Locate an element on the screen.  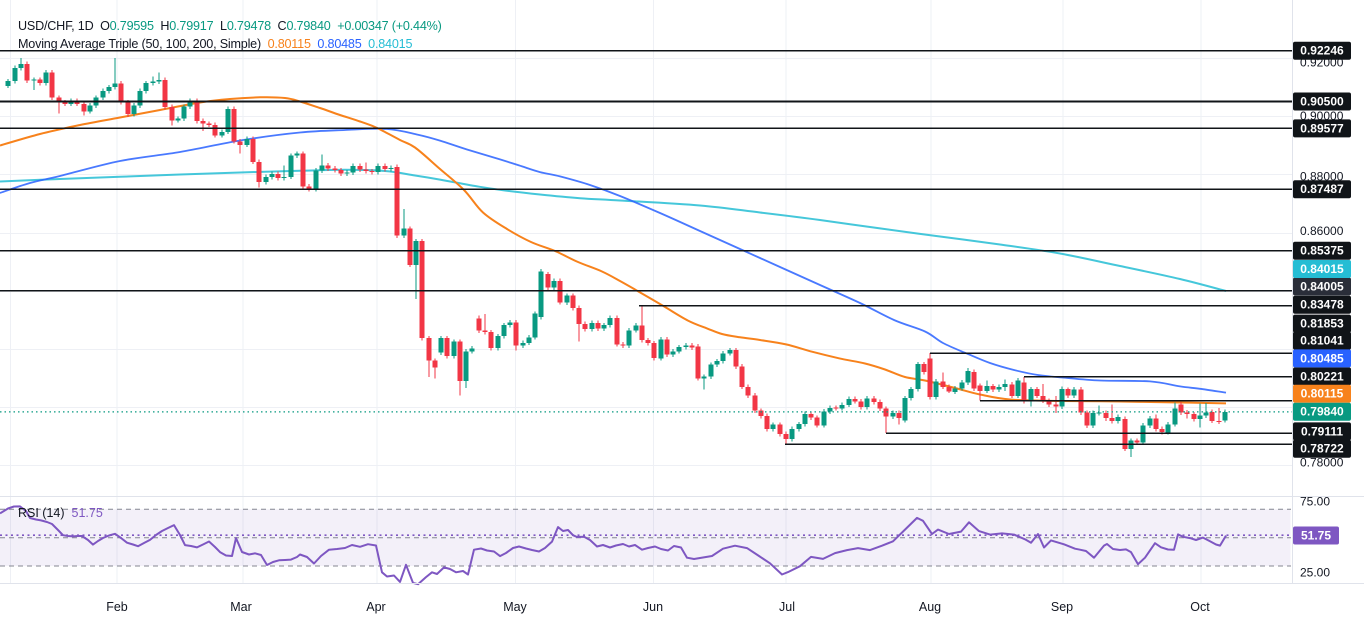
svg-text: Feb is located at coordinates (117, 607).